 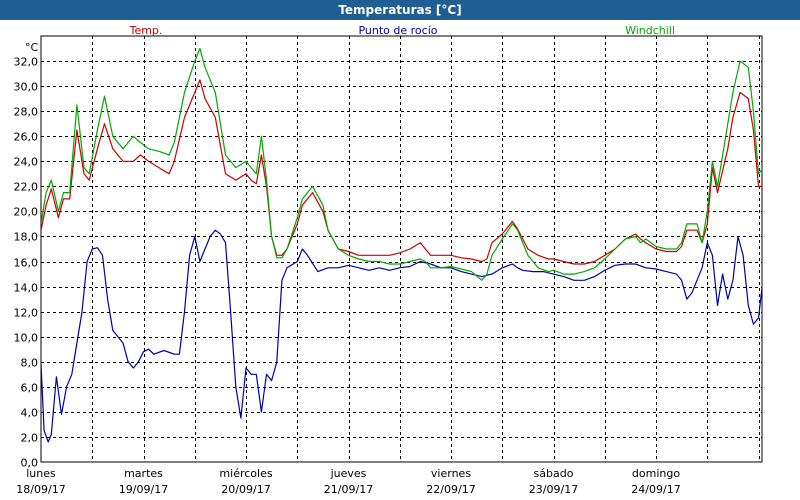 What do you see at coordinates (26, 313) in the screenshot?
I see `y-tick-label: 12,0` at bounding box center [26, 313].